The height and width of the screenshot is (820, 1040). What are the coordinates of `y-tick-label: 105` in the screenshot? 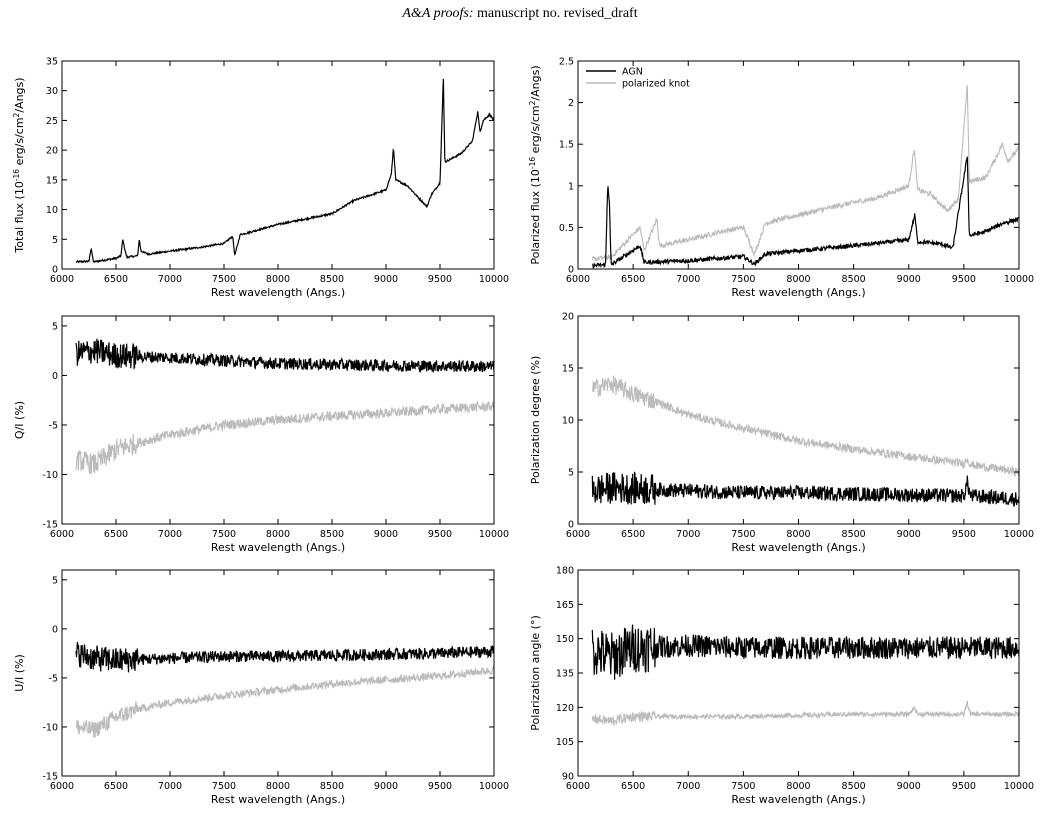 It's located at (565, 742).